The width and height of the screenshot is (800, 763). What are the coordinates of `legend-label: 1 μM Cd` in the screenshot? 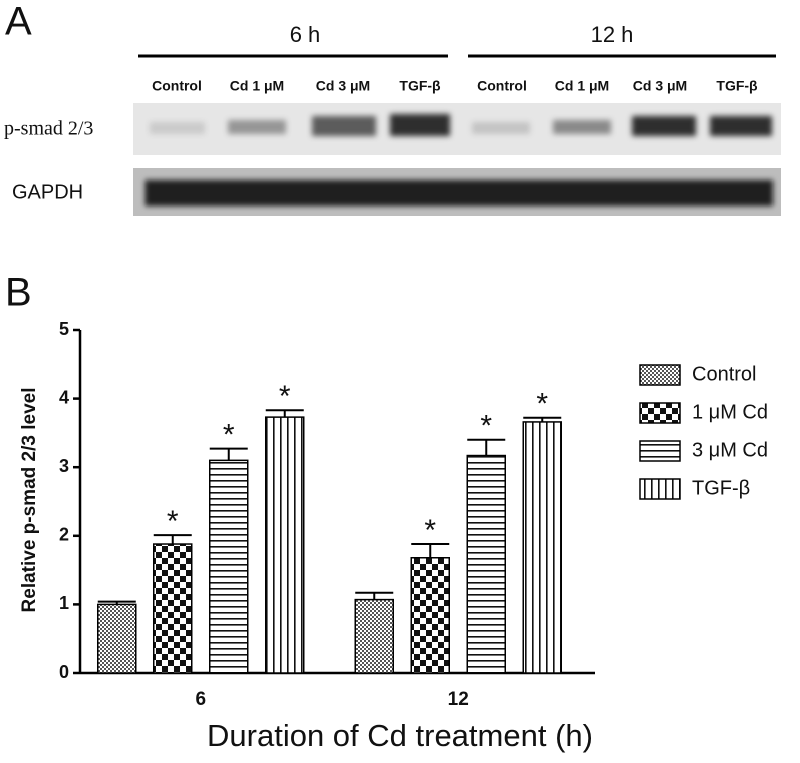 It's located at (730, 412).